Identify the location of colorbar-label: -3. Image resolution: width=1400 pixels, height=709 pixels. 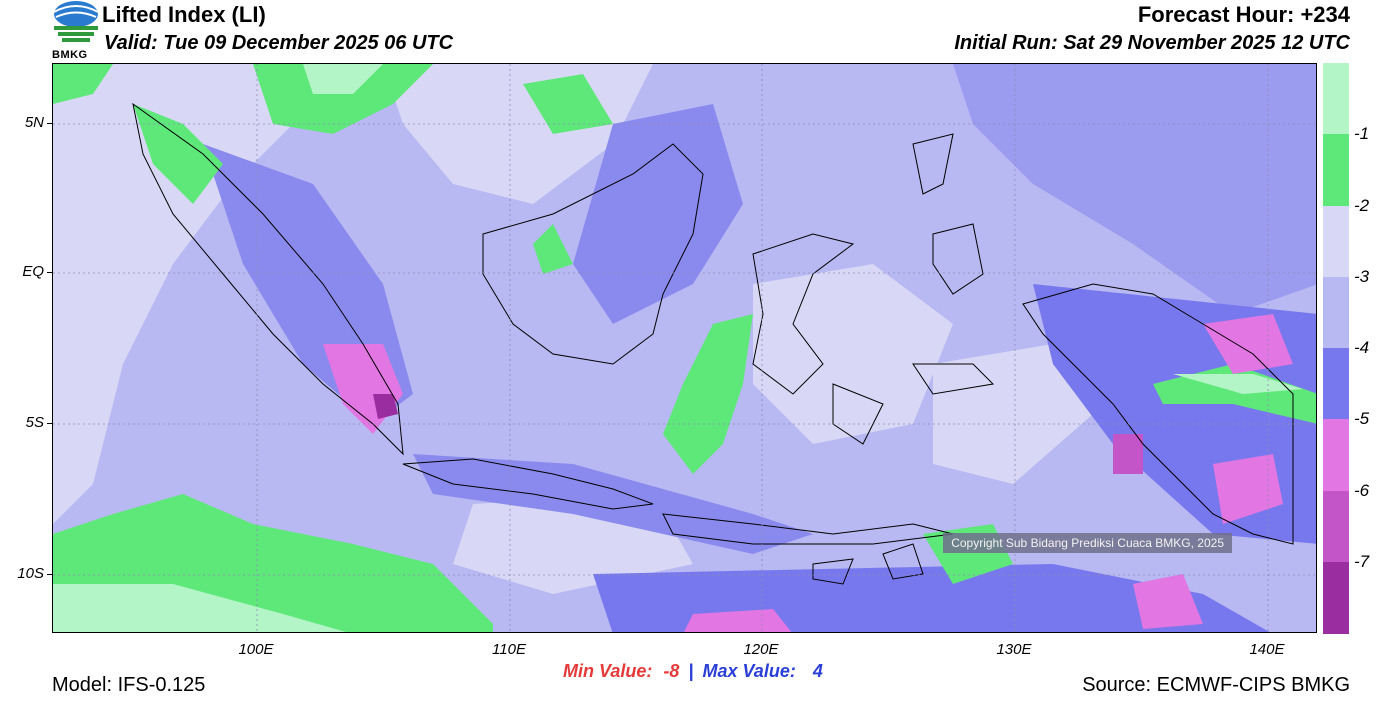
(1362, 276).